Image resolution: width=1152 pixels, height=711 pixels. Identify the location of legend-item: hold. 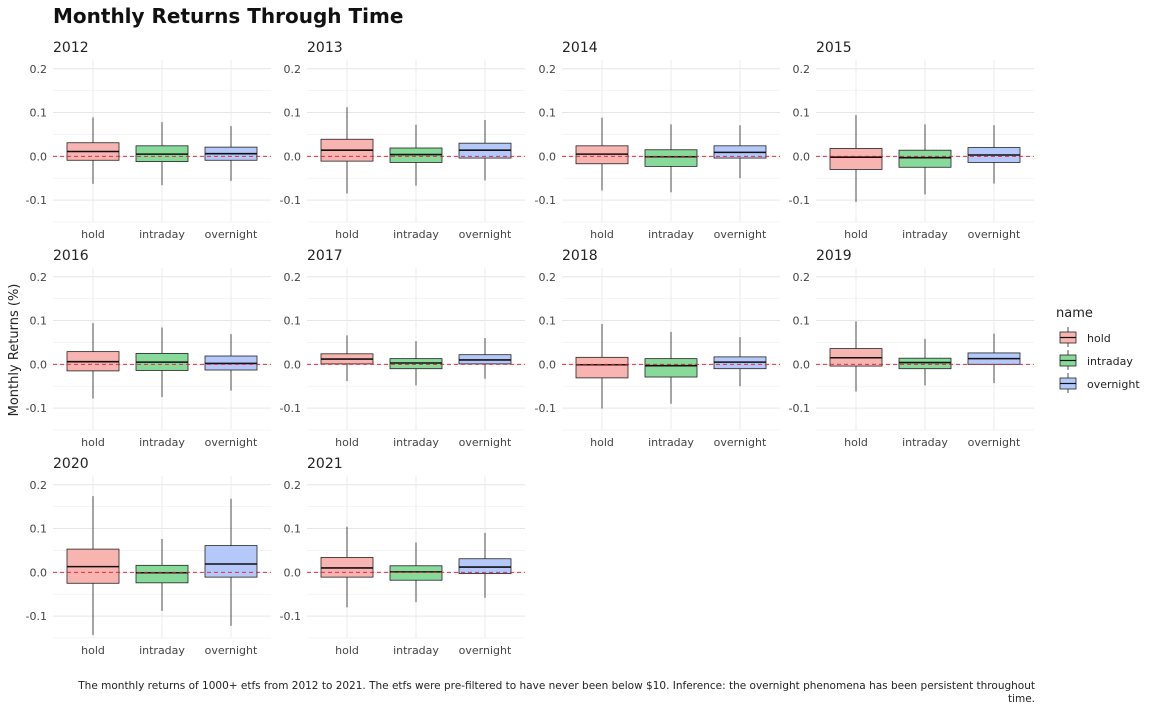
(1085, 337).